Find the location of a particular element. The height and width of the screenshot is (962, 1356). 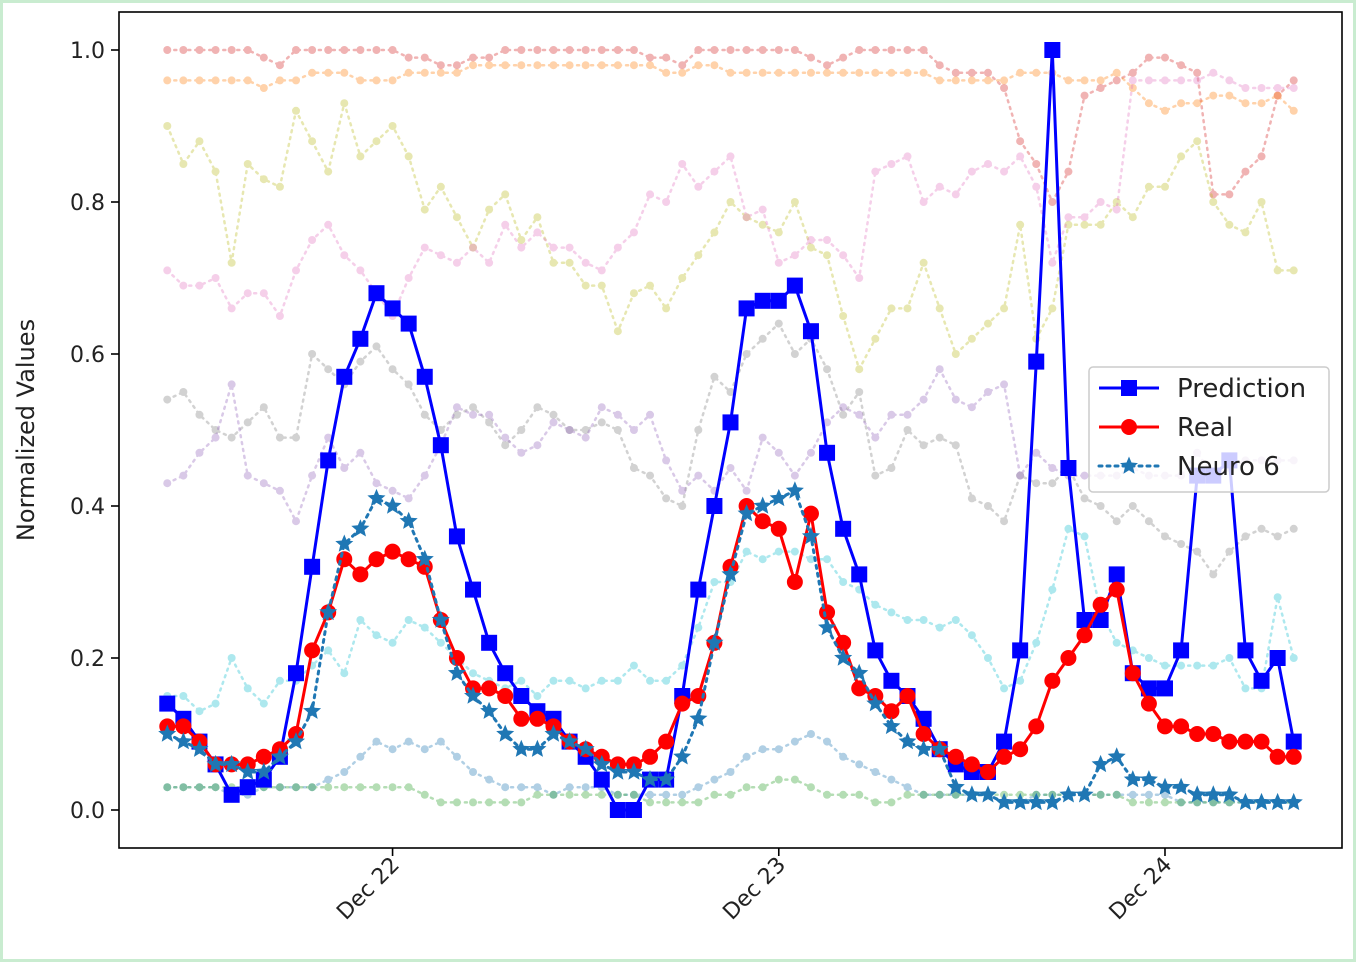

x-tick-label: Dec 22 is located at coordinates (368, 889).